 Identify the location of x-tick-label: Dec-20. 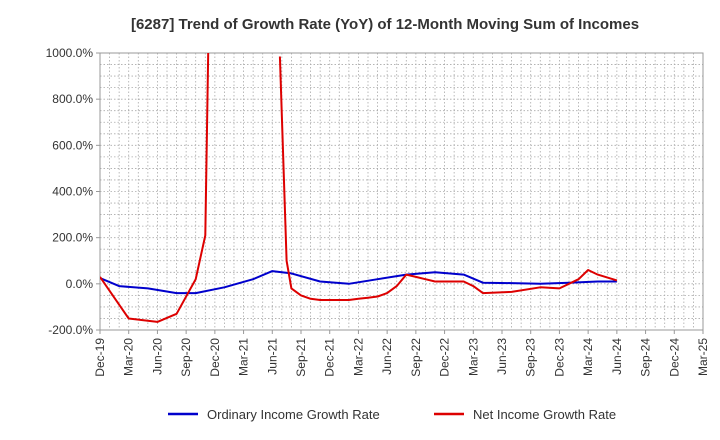
(215, 357).